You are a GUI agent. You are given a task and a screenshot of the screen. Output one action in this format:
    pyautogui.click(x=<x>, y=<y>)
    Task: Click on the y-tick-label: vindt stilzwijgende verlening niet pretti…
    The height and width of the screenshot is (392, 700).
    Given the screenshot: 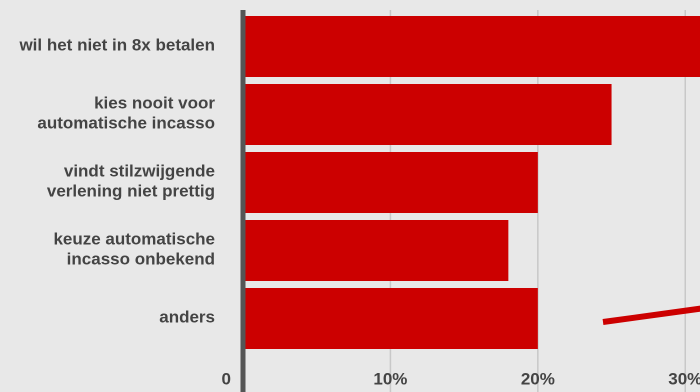 What is the action you would take?
    pyautogui.click(x=131, y=181)
    